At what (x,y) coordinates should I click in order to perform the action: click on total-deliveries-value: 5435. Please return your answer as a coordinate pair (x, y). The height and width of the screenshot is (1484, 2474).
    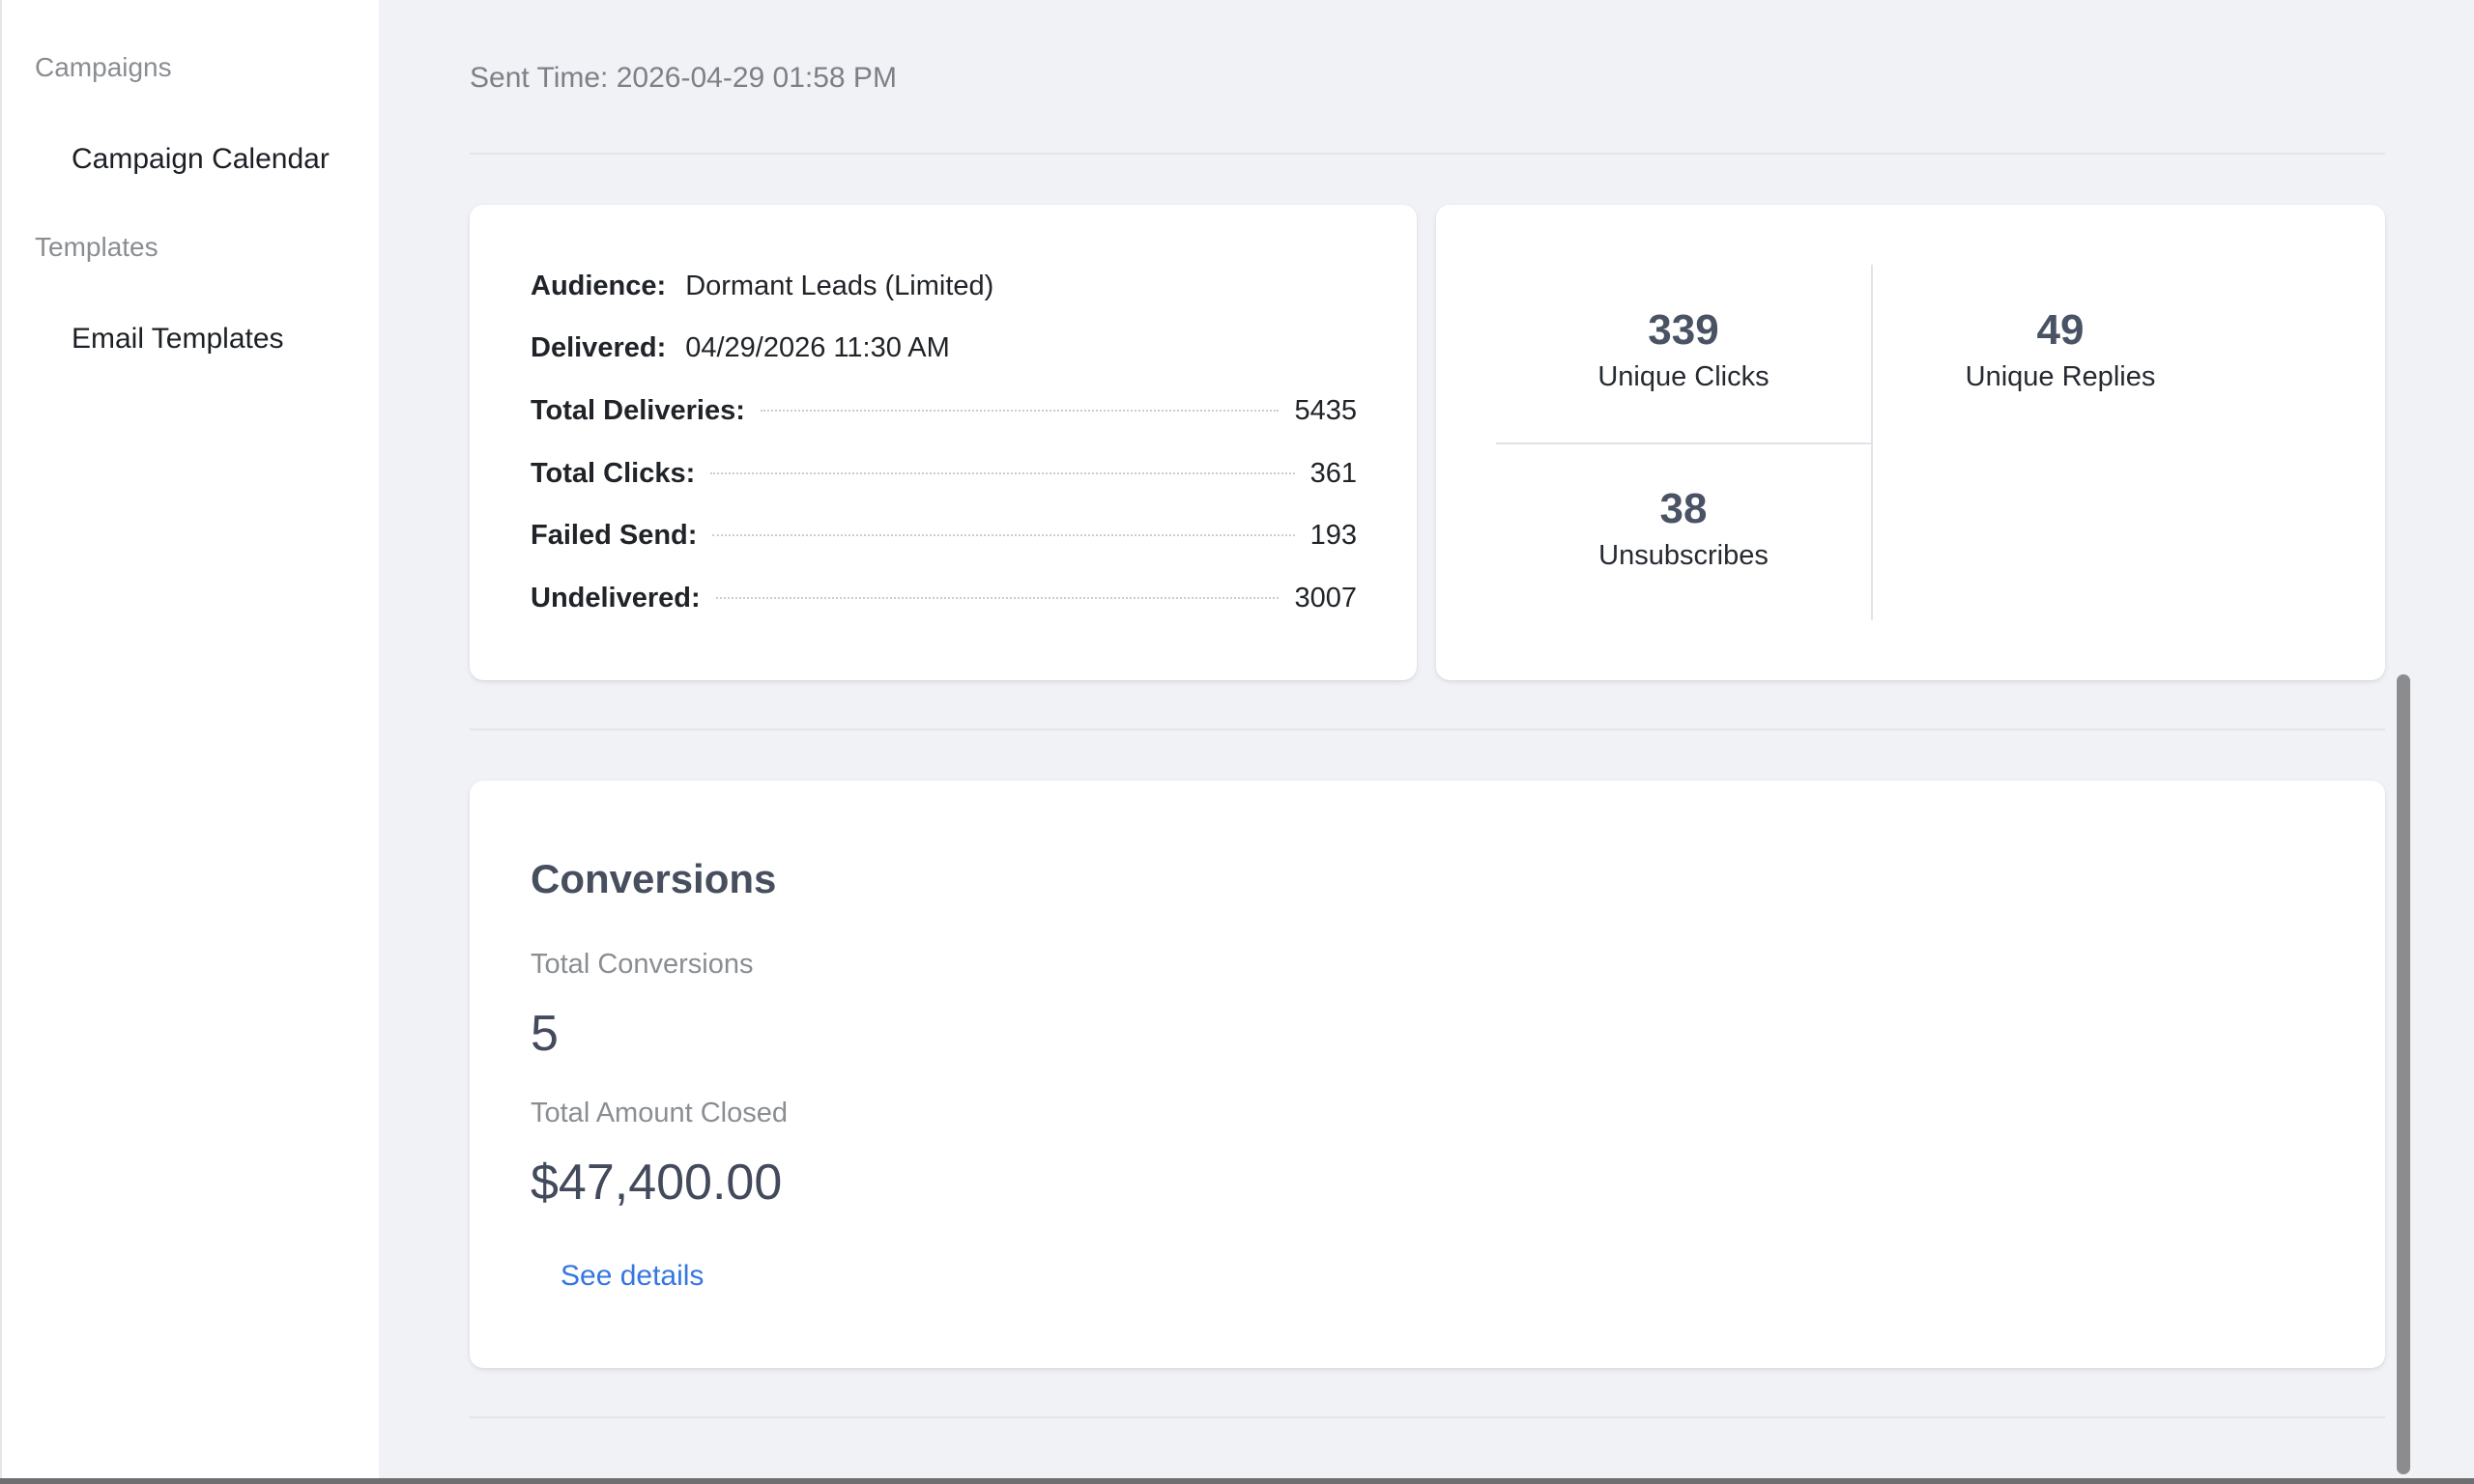
    Looking at the image, I should click on (1326, 410).